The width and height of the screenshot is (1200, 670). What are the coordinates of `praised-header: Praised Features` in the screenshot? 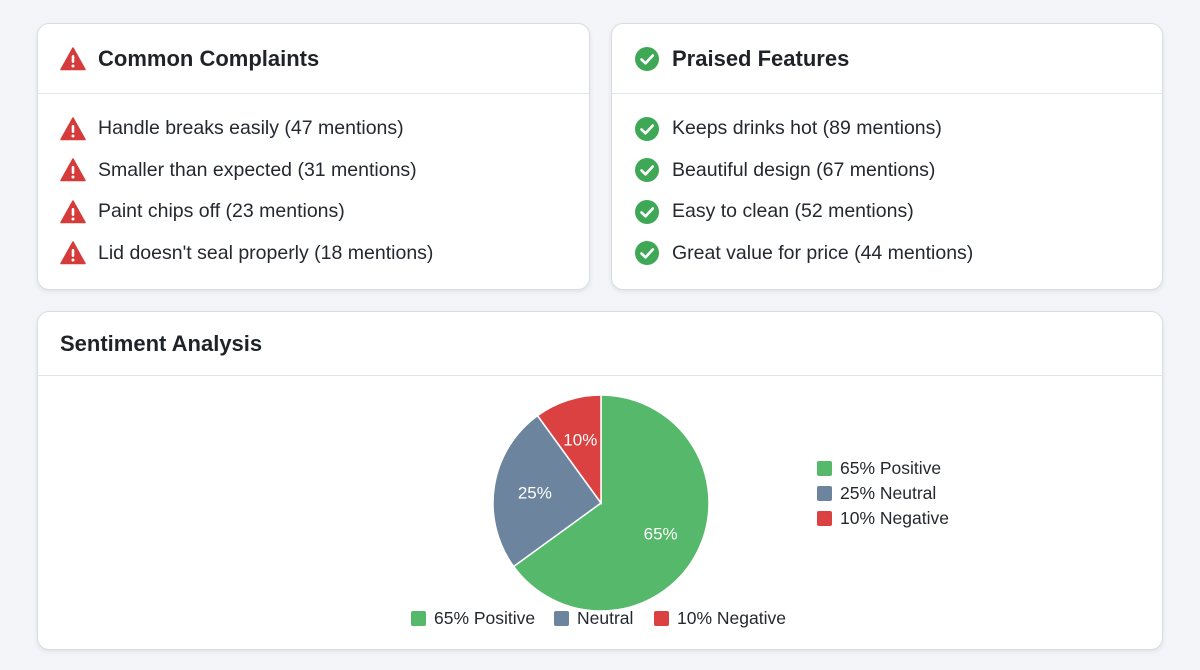 It's located at (887, 59).